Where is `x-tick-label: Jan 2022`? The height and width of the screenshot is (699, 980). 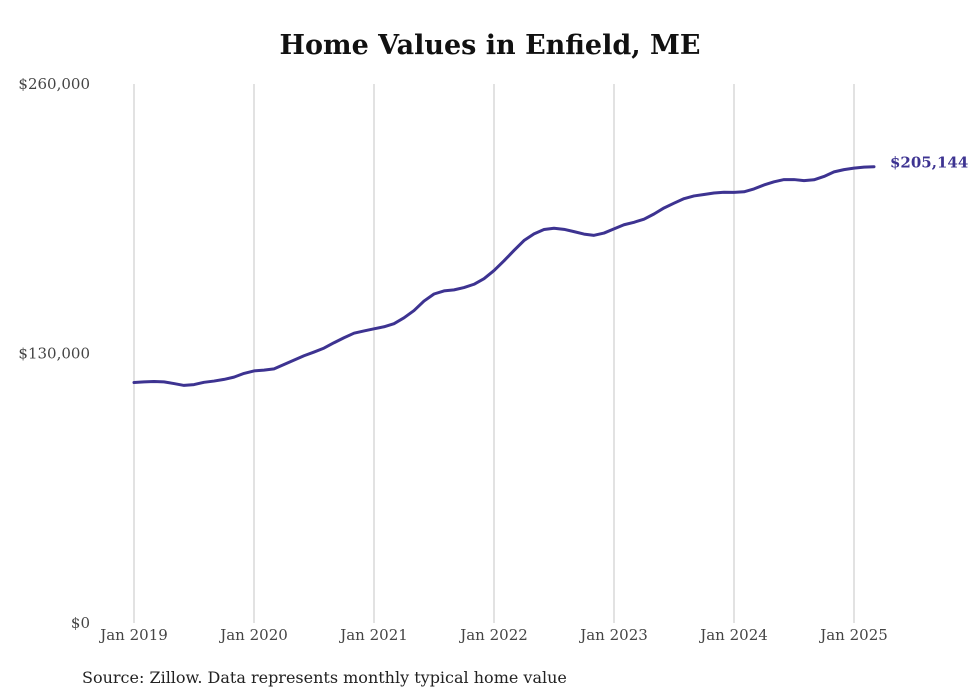 x-tick-label: Jan 2022 is located at coordinates (493, 635).